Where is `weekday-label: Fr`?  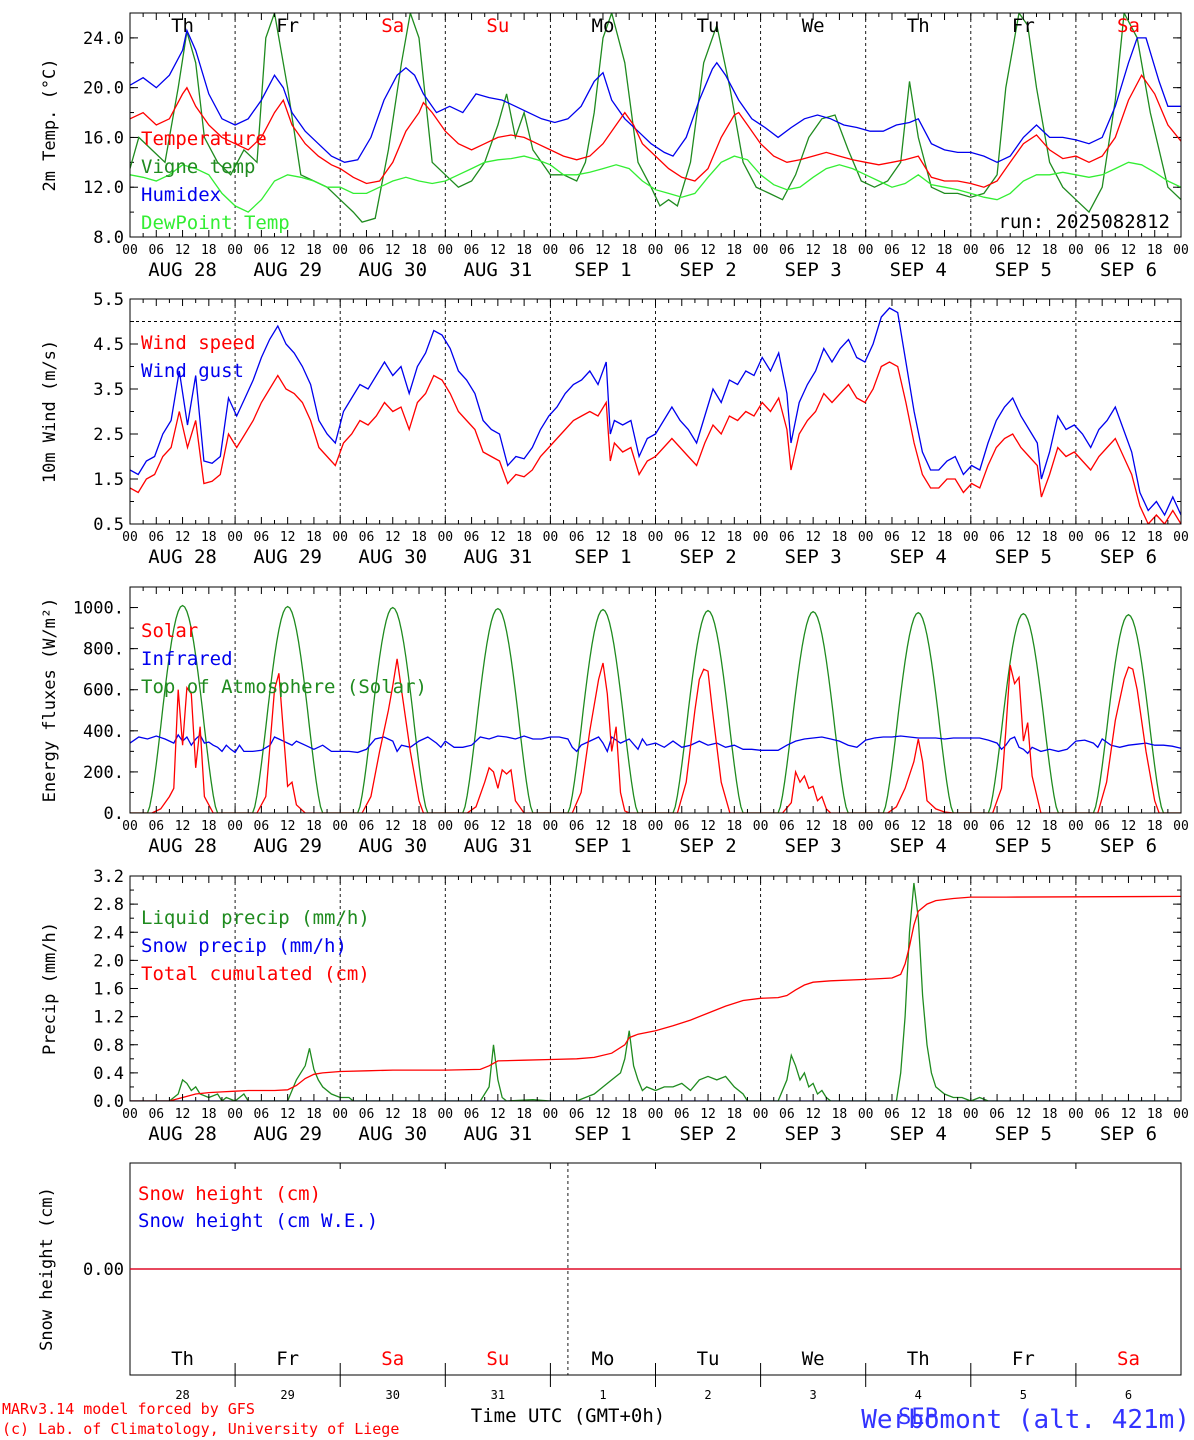 weekday-label: Fr is located at coordinates (287, 1359).